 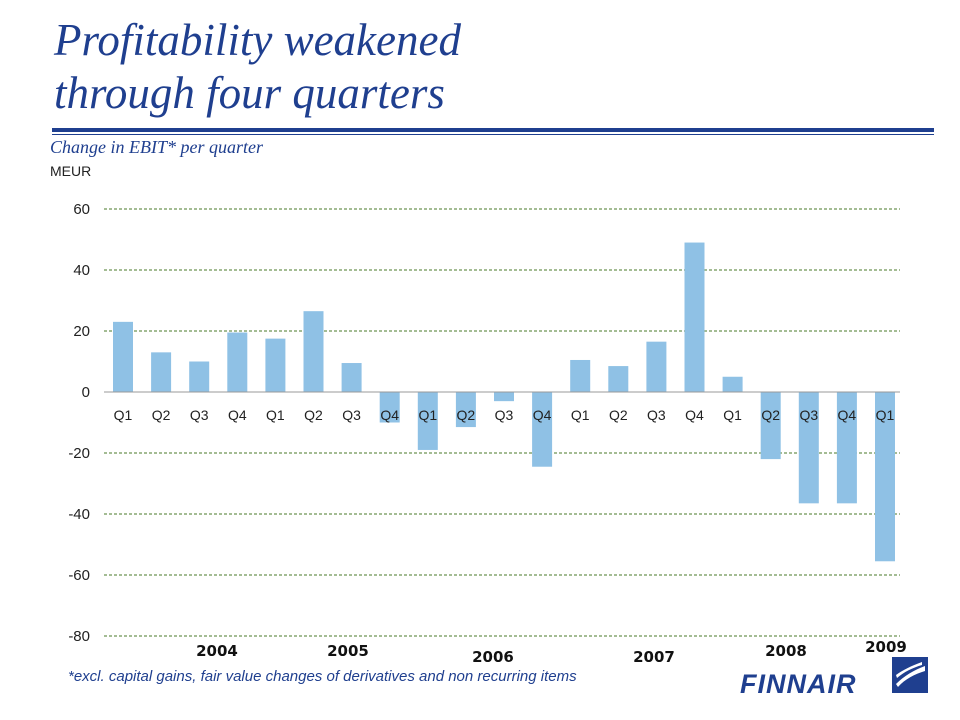 I want to click on finnair-logo: FINNAIR, so click(x=837, y=680).